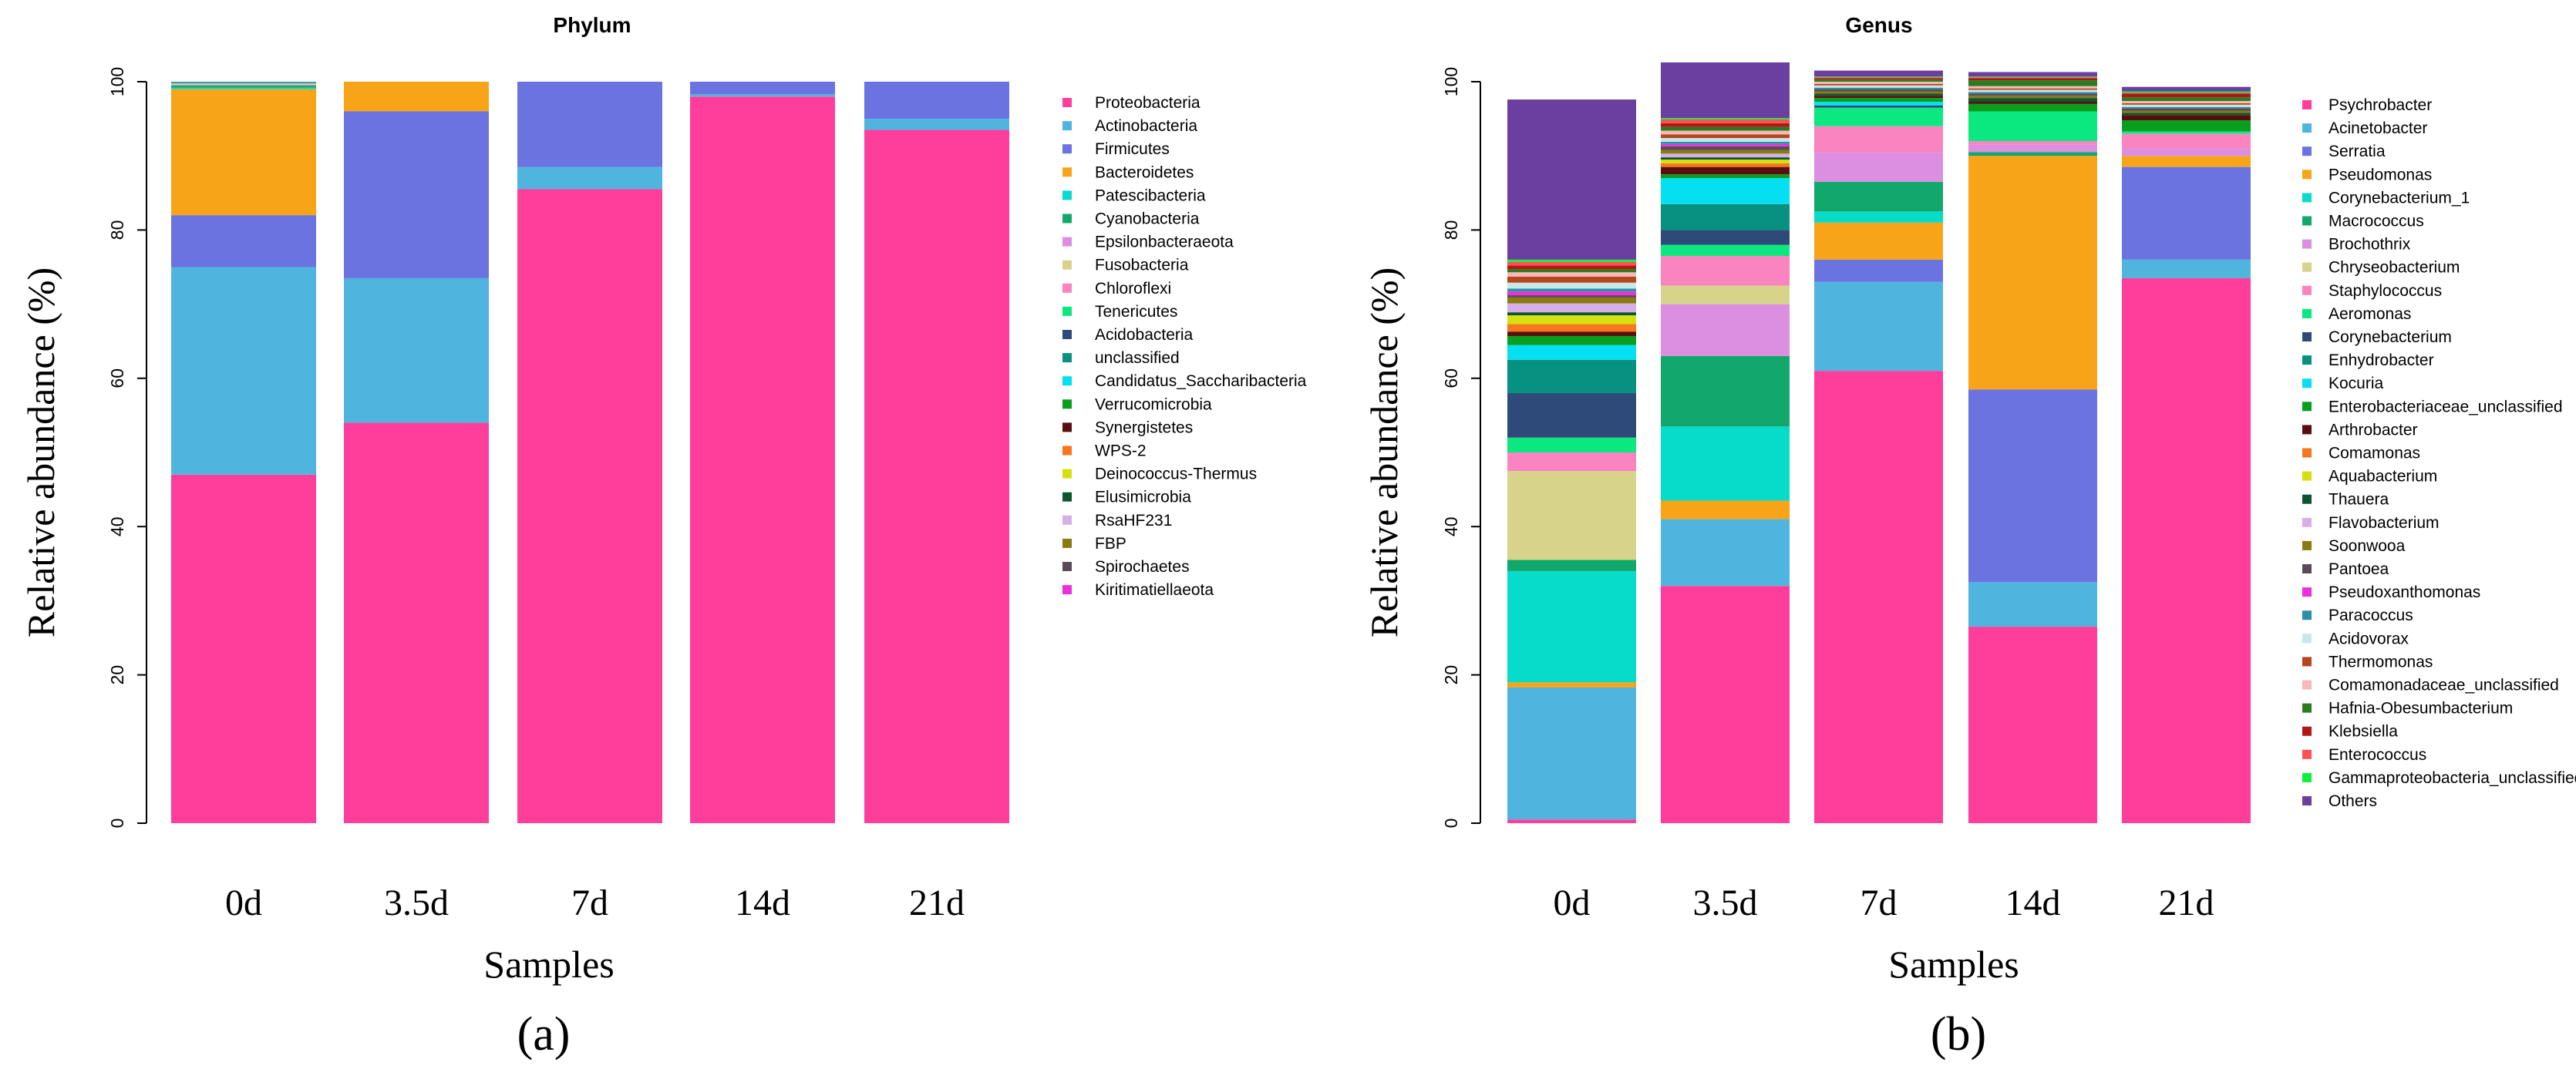  I want to click on legend-label: Flavobacterium, so click(2384, 523).